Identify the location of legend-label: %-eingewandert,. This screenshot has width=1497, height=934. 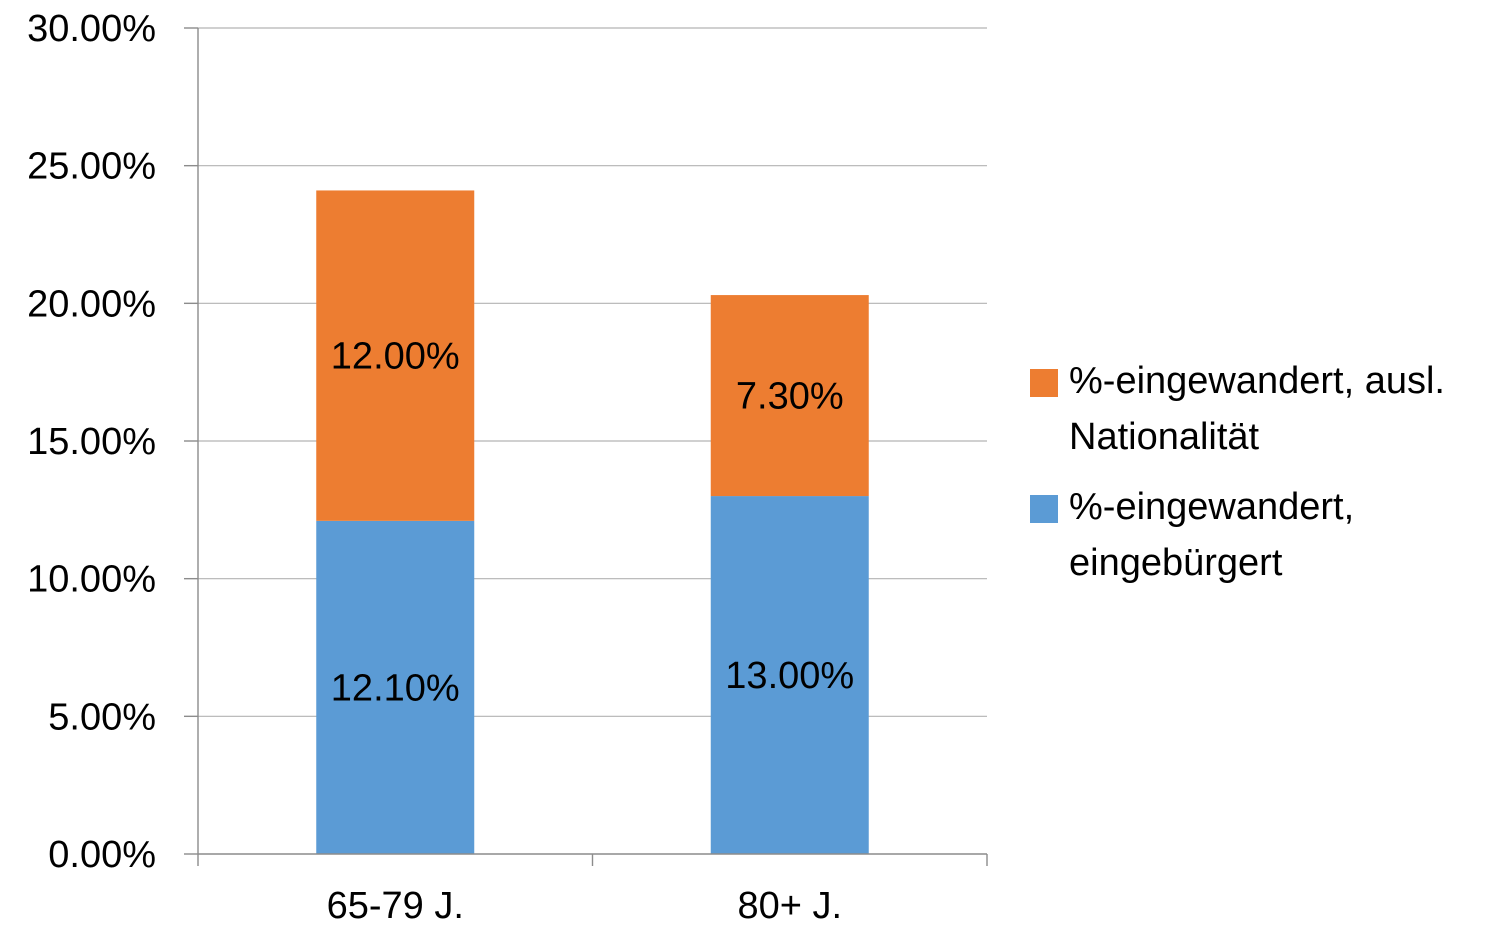
(1211, 507).